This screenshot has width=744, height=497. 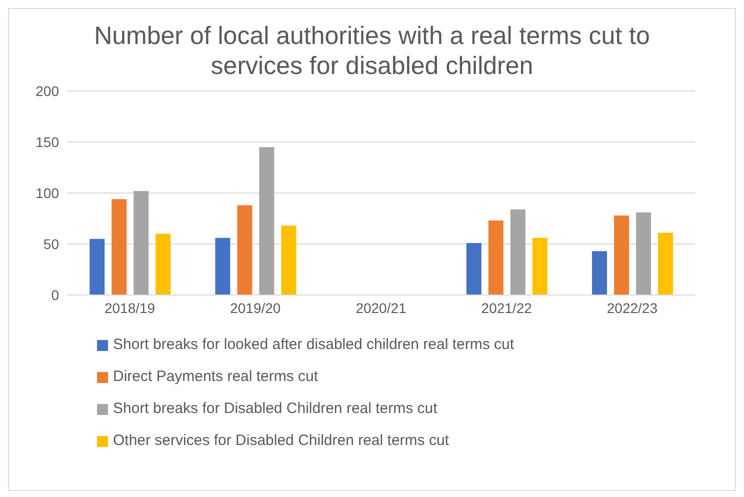 What do you see at coordinates (281, 441) in the screenshot?
I see `legend-label: Other services for Disabled Children real terms cut` at bounding box center [281, 441].